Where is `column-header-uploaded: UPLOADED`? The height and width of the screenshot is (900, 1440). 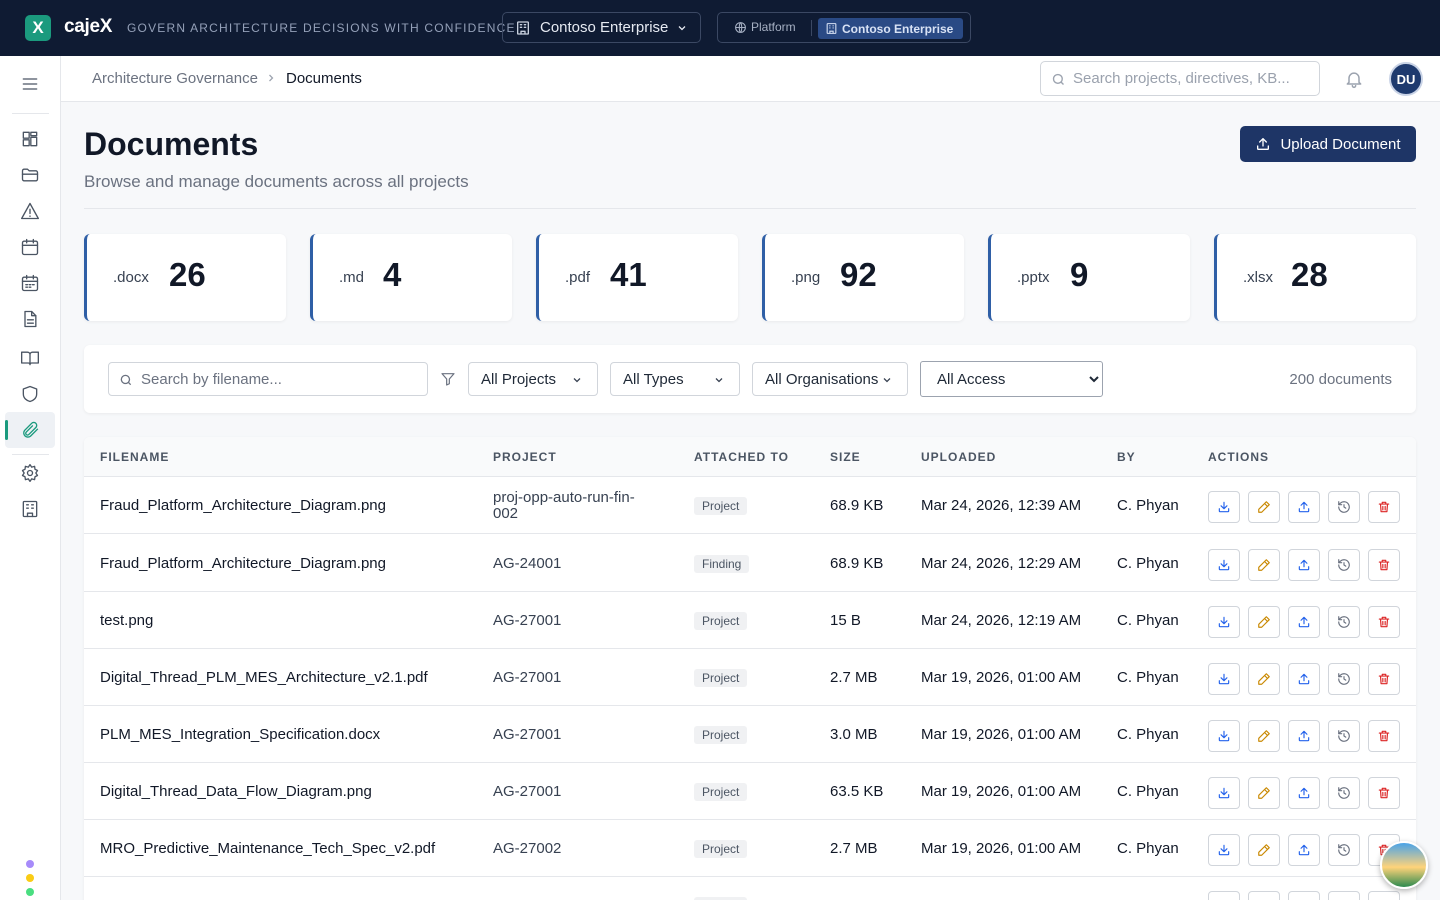
column-header-uploaded: UPLOADED is located at coordinates (959, 457).